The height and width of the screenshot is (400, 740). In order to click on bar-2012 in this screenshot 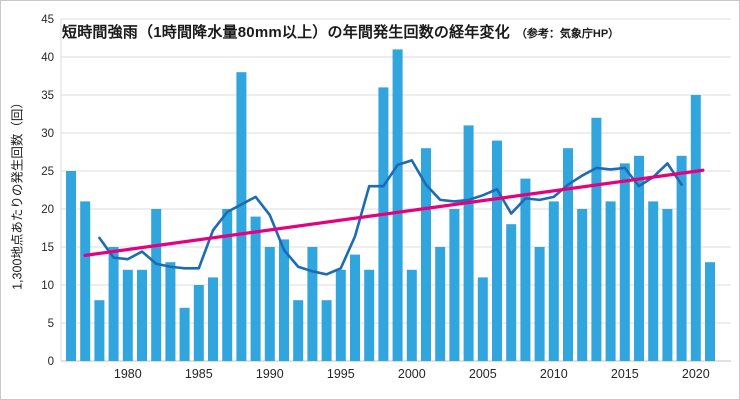, I will do `click(582, 285)`.